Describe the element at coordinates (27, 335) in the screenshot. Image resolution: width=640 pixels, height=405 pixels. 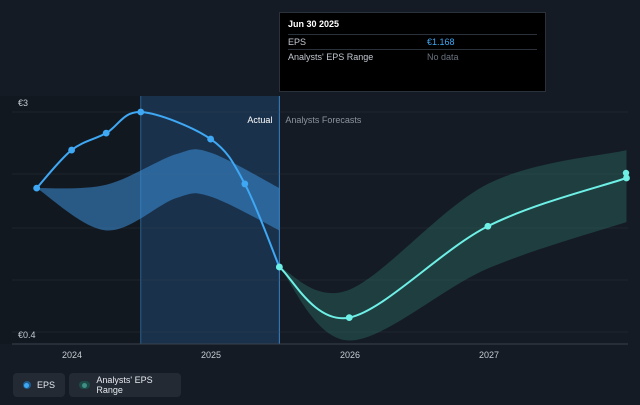
I see `y-tick-label-bottom: €0.4` at that location.